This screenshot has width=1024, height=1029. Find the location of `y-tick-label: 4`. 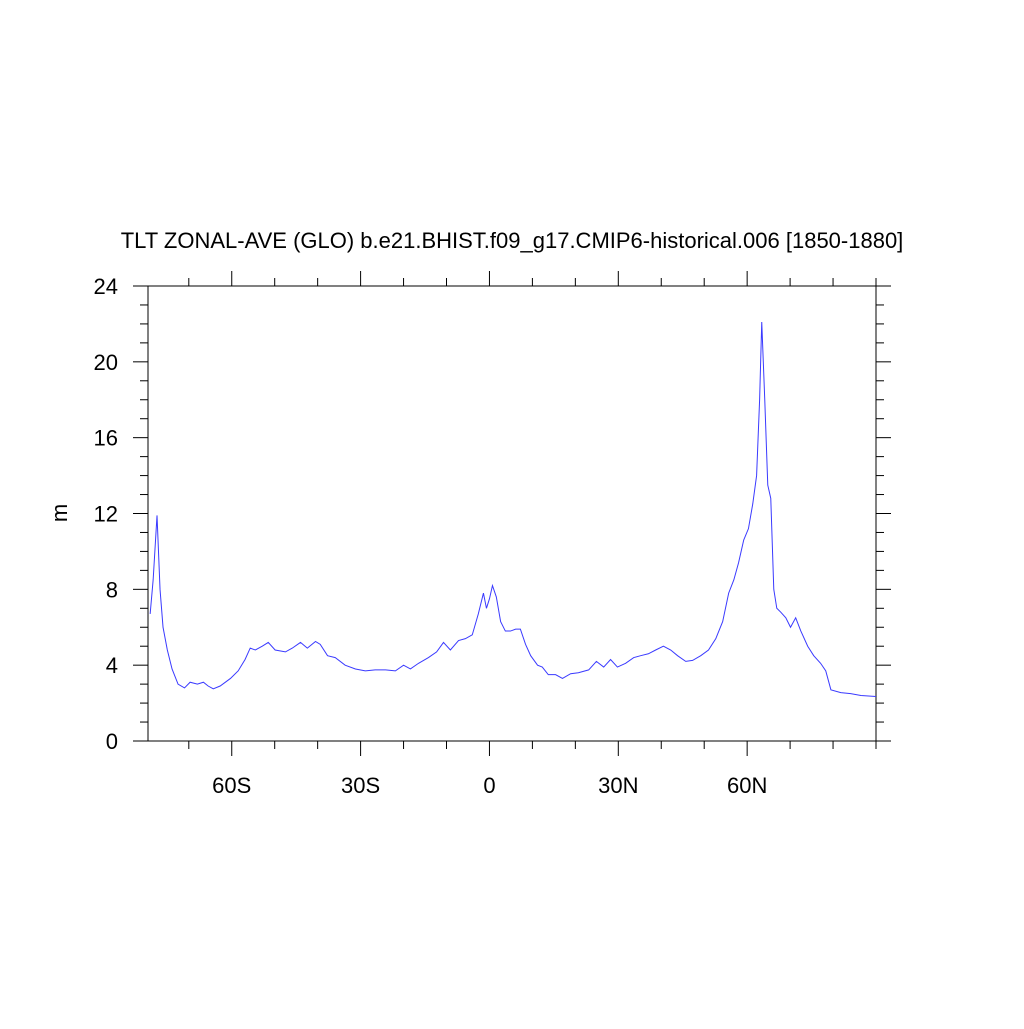

y-tick-label: 4 is located at coordinates (112, 665).